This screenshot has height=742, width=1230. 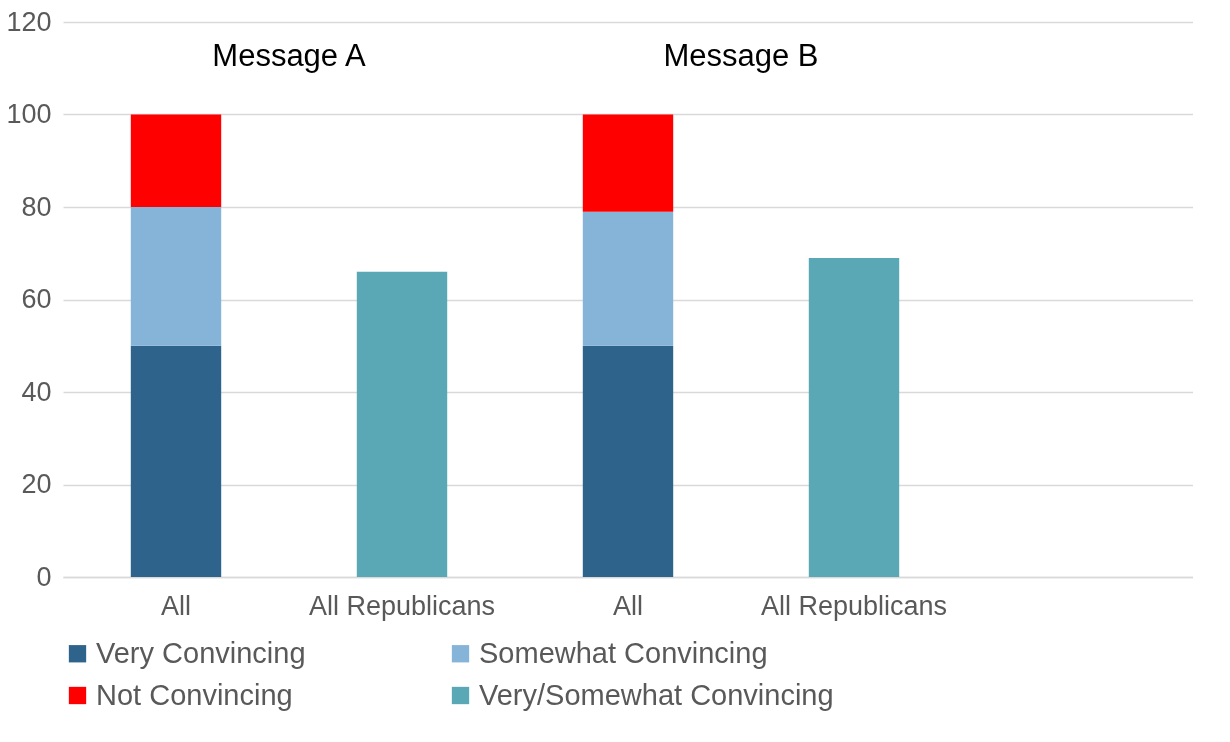 I want to click on y-tick-label: 80, so click(x=36, y=206).